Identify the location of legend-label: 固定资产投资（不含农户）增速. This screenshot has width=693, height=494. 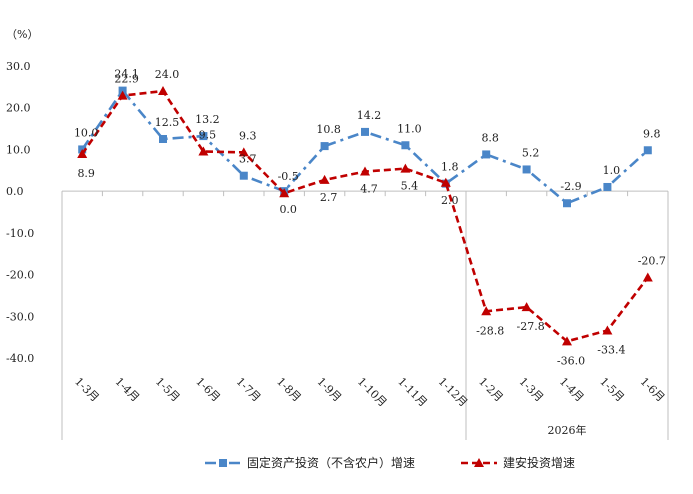
(331, 462).